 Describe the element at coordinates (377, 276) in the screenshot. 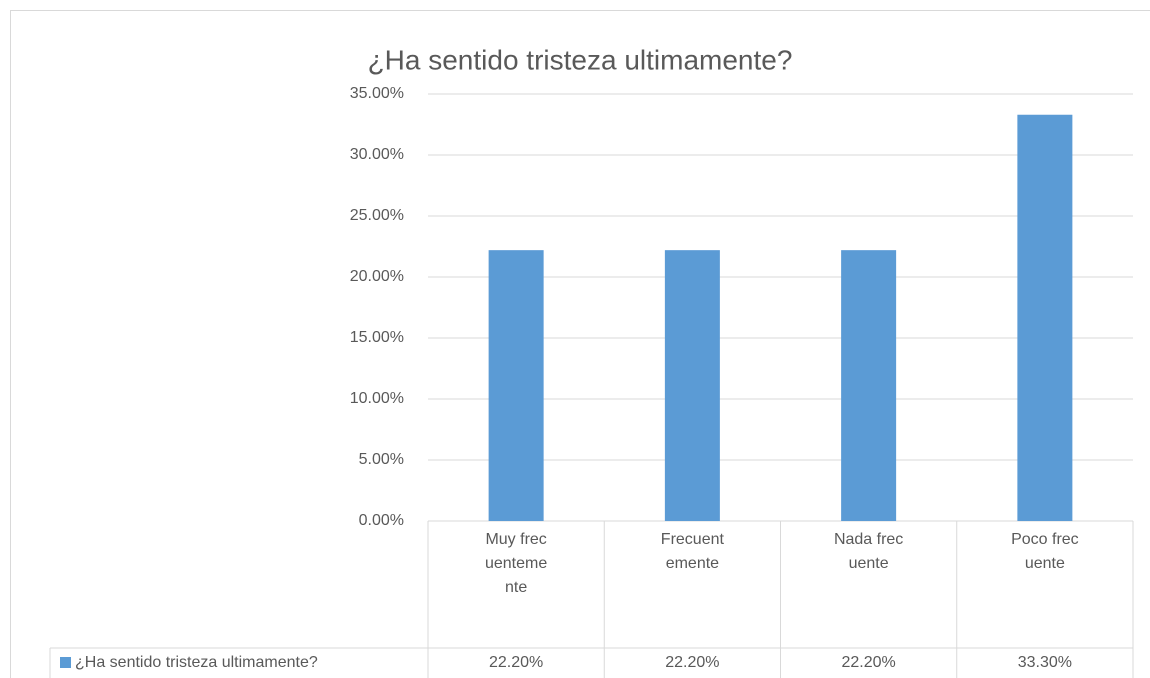

I see `y-tick-label: 20.00%` at that location.